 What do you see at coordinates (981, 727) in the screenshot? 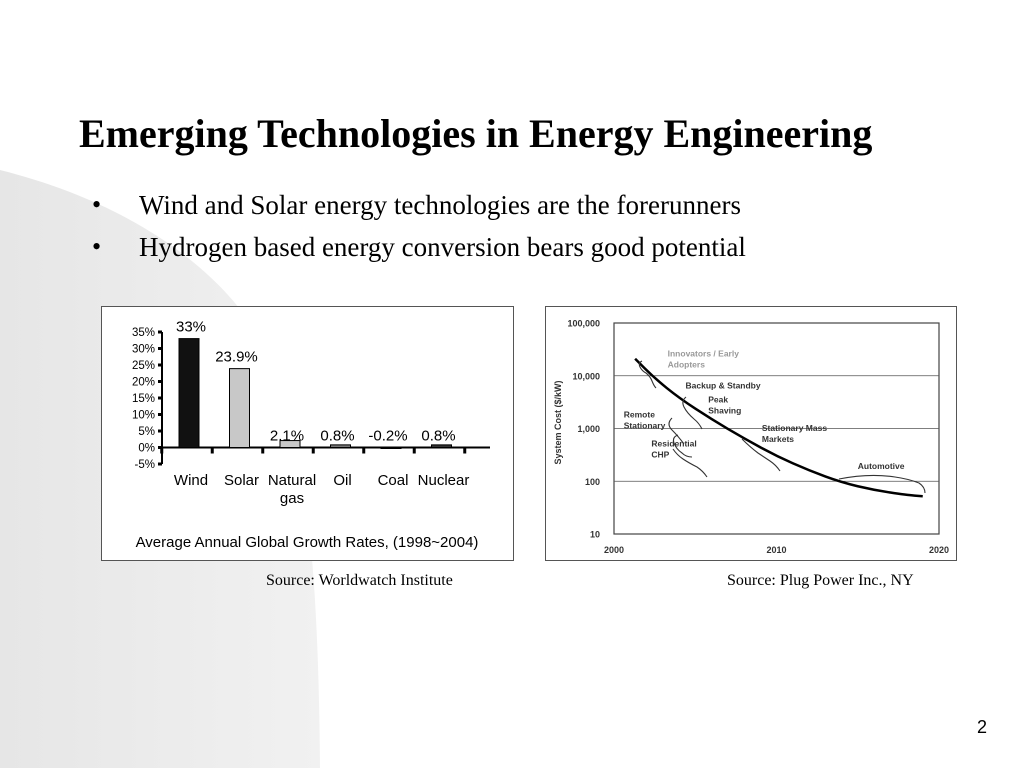
I see `page-number: 2` at bounding box center [981, 727].